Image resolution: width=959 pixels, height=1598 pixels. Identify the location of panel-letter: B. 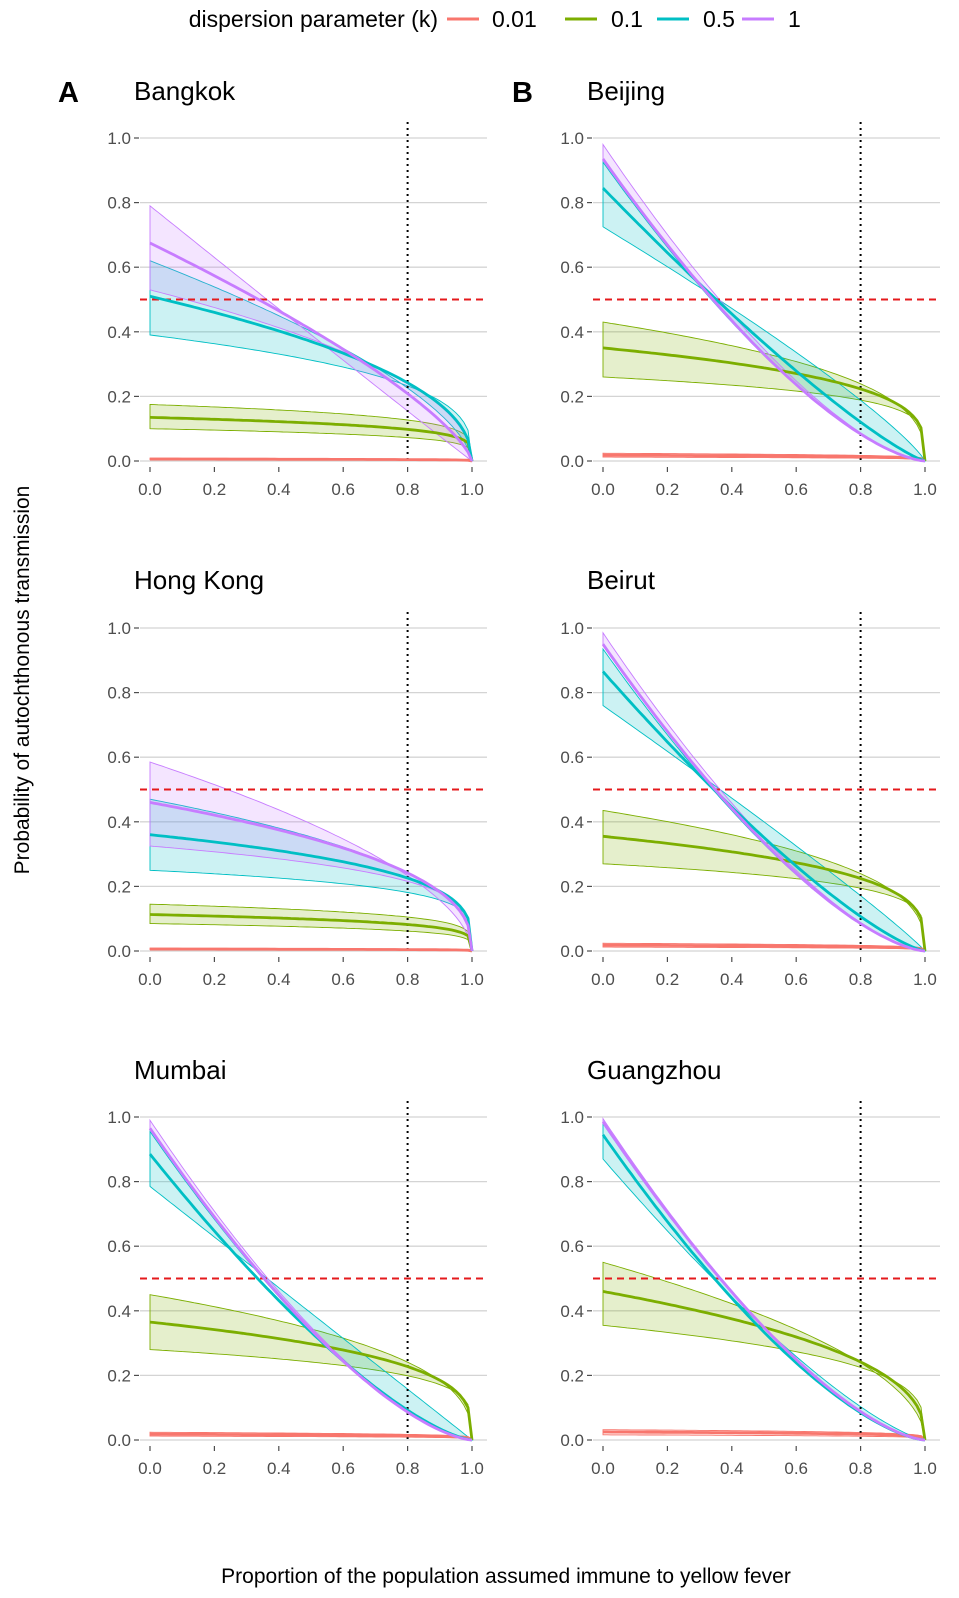
(522, 93).